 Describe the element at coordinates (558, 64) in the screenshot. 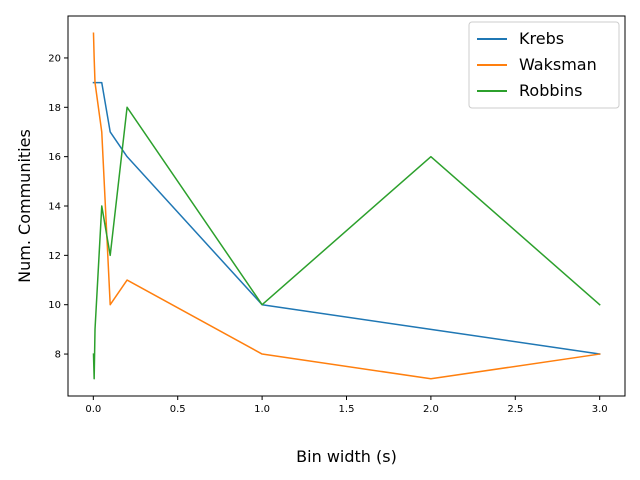

I see `legend-label-waksman: Waksman` at that location.